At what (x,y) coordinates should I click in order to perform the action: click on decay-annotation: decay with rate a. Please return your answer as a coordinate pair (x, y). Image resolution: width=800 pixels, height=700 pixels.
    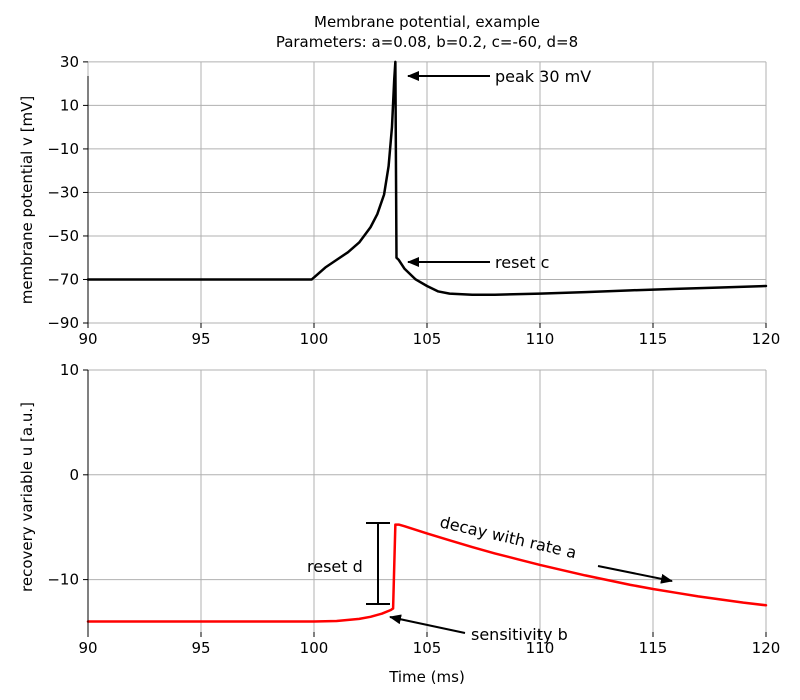
    Looking at the image, I should click on (508, 537).